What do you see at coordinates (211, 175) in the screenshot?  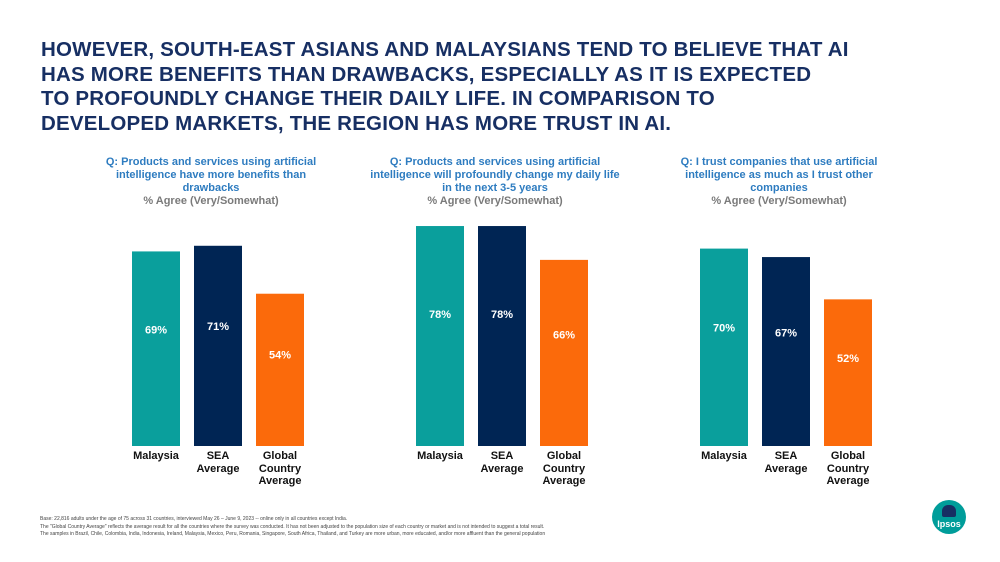 I see `question-line: intelligence have more benefits than` at bounding box center [211, 175].